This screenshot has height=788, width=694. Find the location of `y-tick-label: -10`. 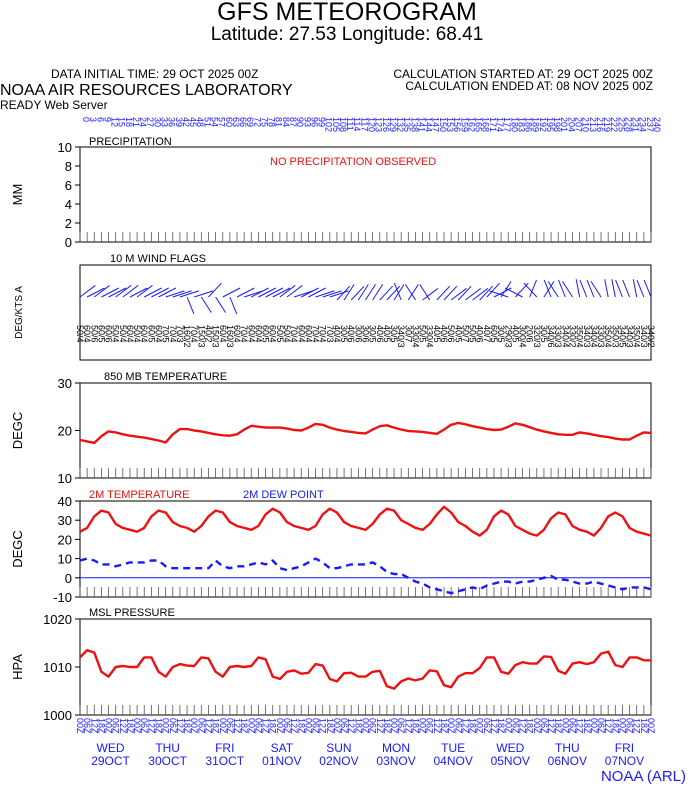

y-tick-label: -10 is located at coordinates (62, 597).